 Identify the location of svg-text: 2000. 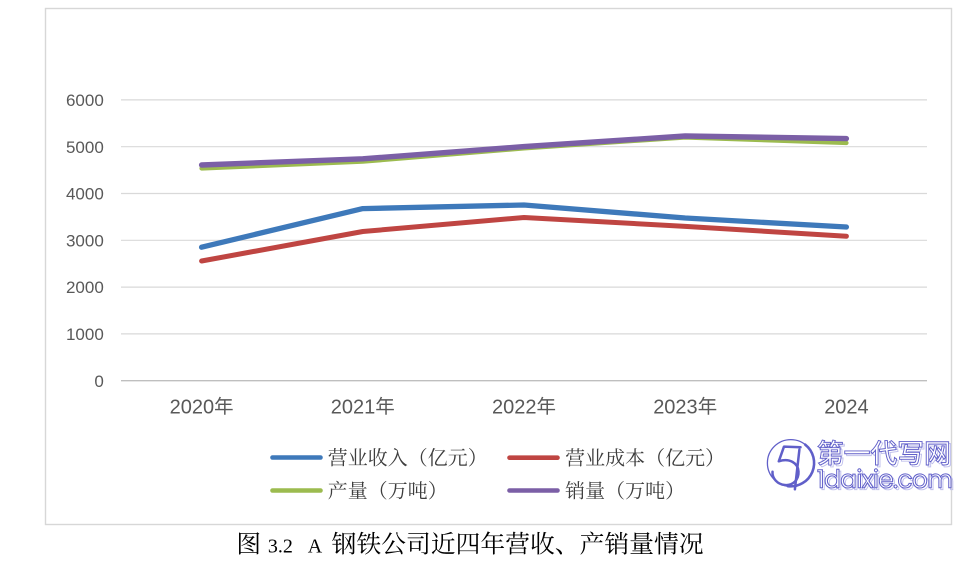
(85, 287).